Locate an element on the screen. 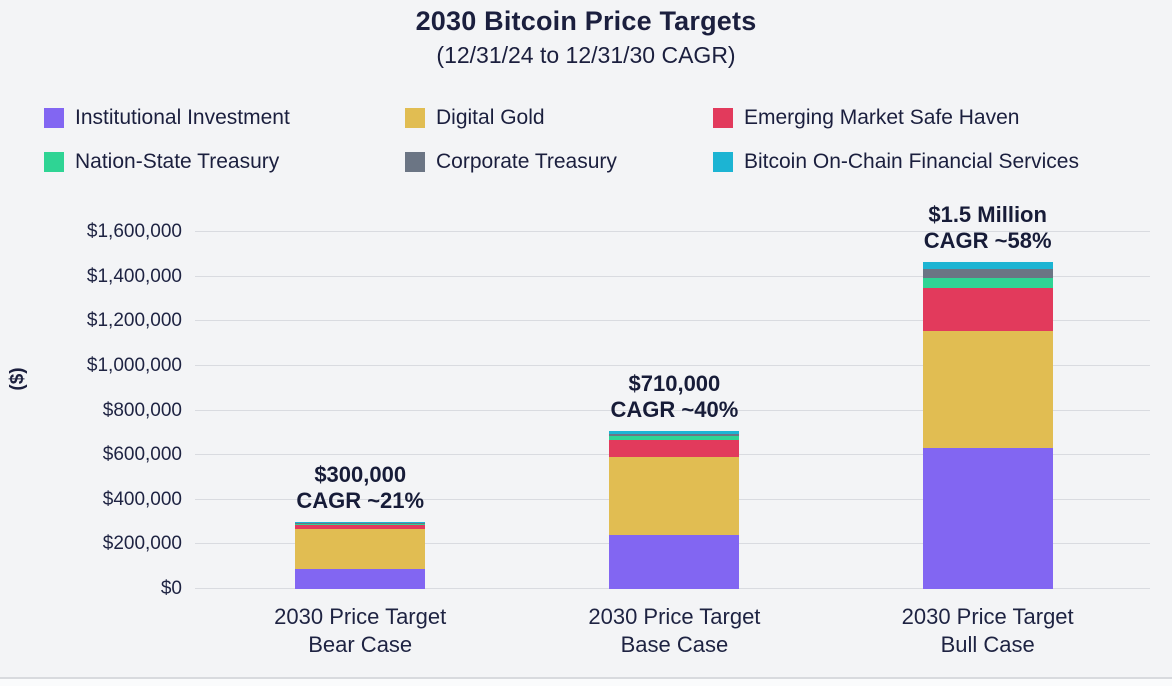  legend-item: Institutional Investment is located at coordinates (224, 118).